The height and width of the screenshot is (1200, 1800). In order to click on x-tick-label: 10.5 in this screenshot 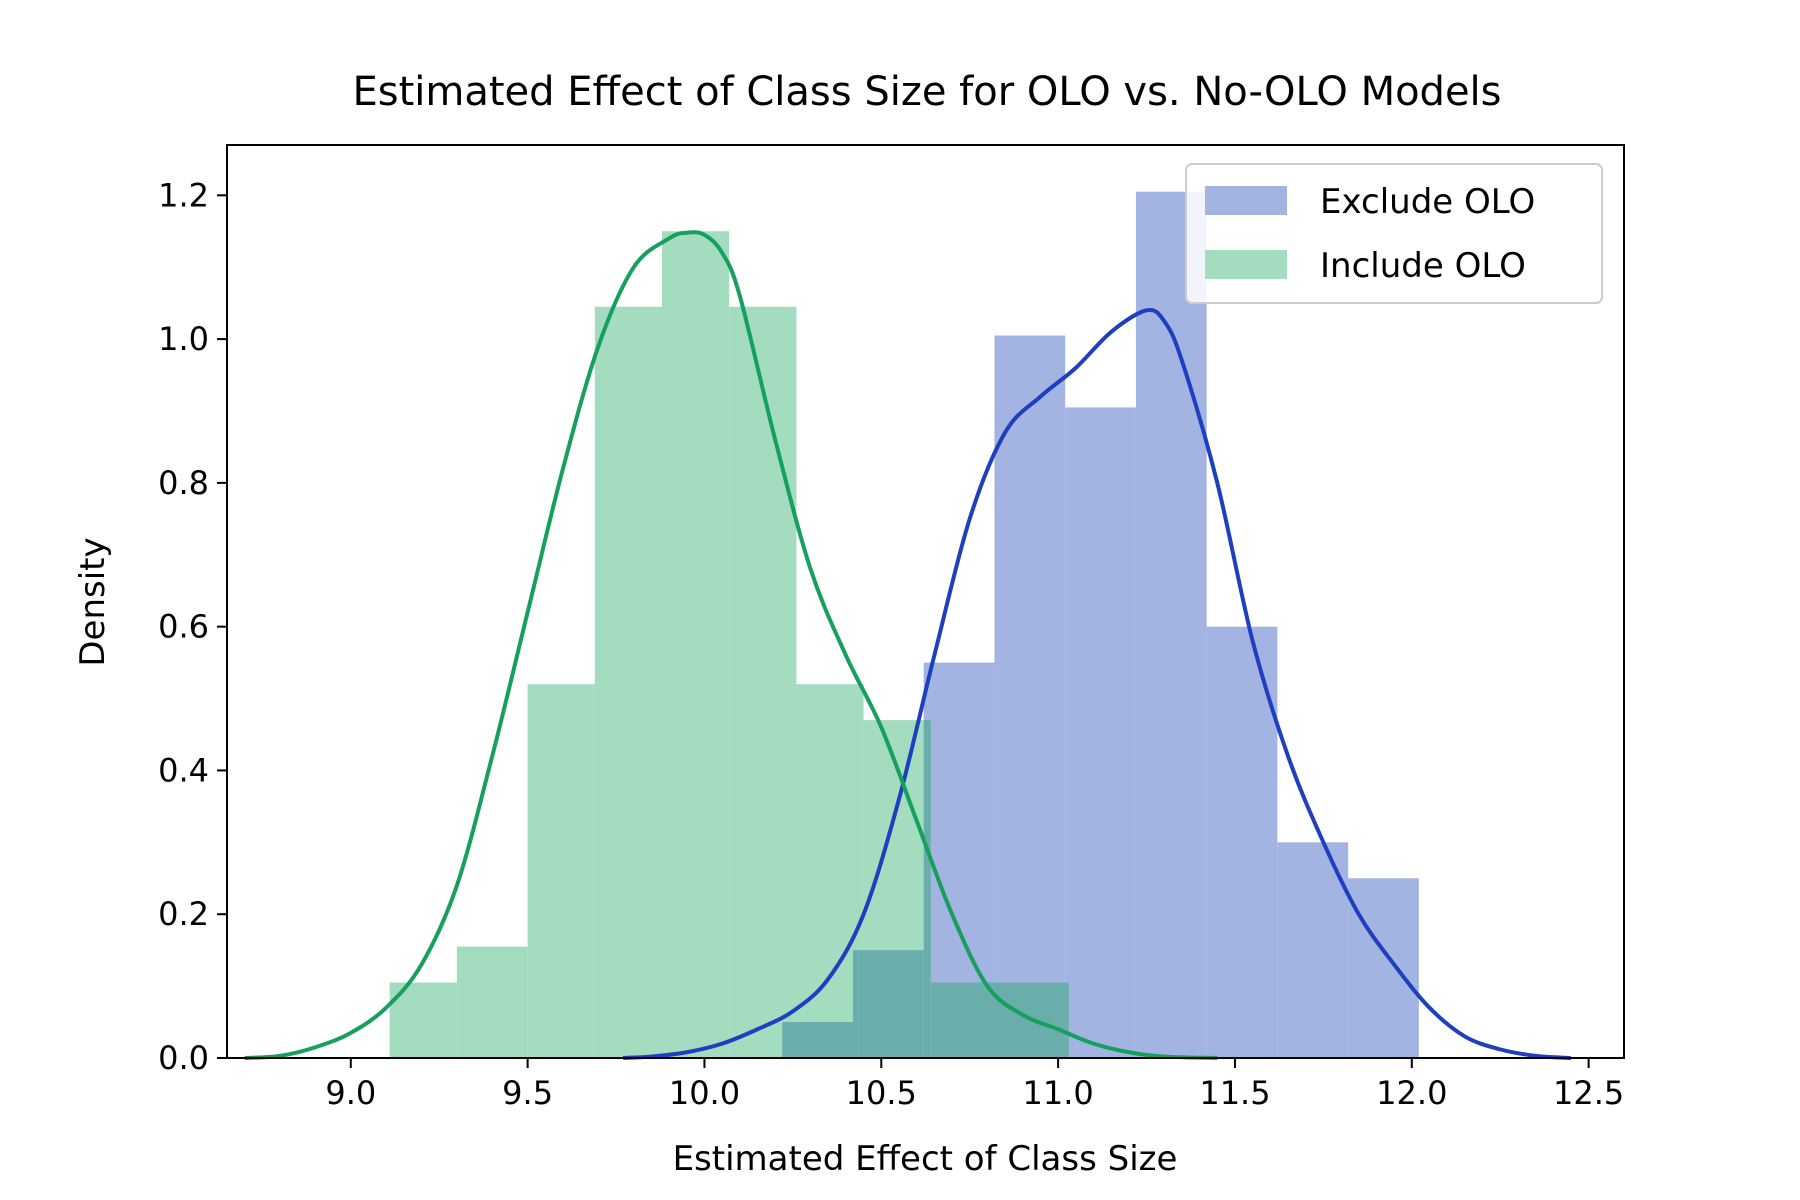, I will do `click(881, 1093)`.